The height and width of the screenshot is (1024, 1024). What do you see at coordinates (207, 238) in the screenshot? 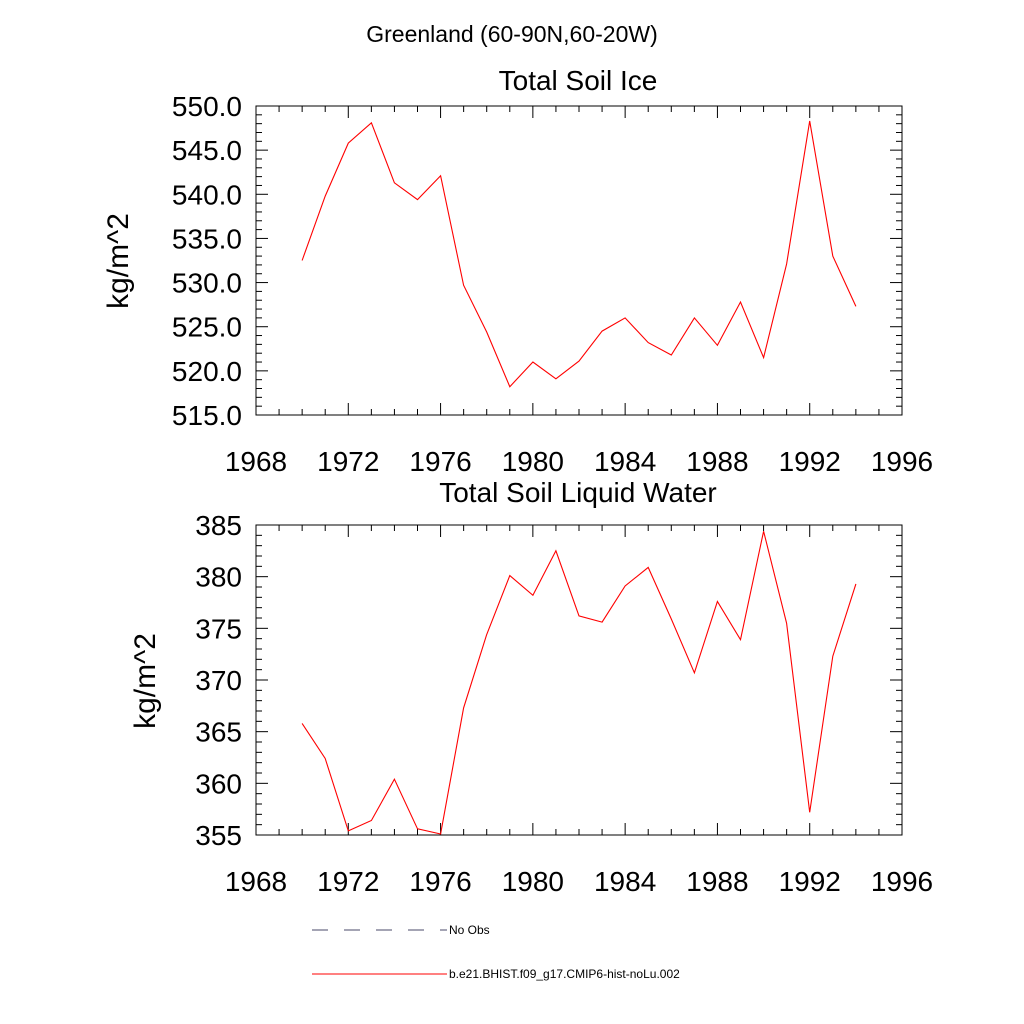
I see `y-tick-label: 535.0` at bounding box center [207, 238].